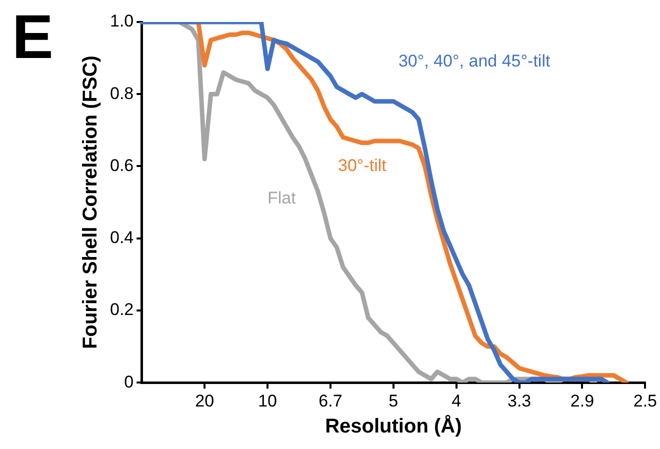 The height and width of the screenshot is (449, 660). I want to click on y-axis-title: Fourier Shell Correlation (FSC), so click(91, 202).